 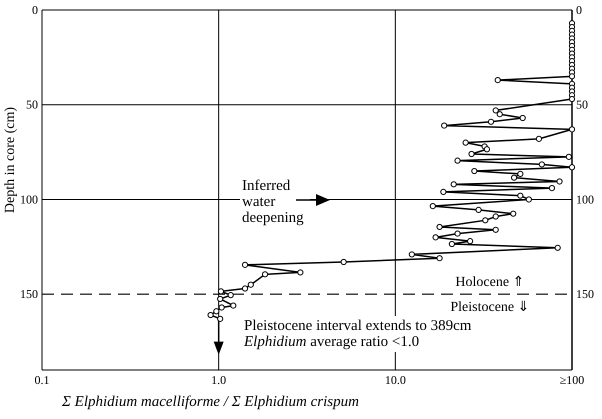 What do you see at coordinates (490, 308) in the screenshot?
I see `annotation: Pleistocene ⇓` at bounding box center [490, 308].